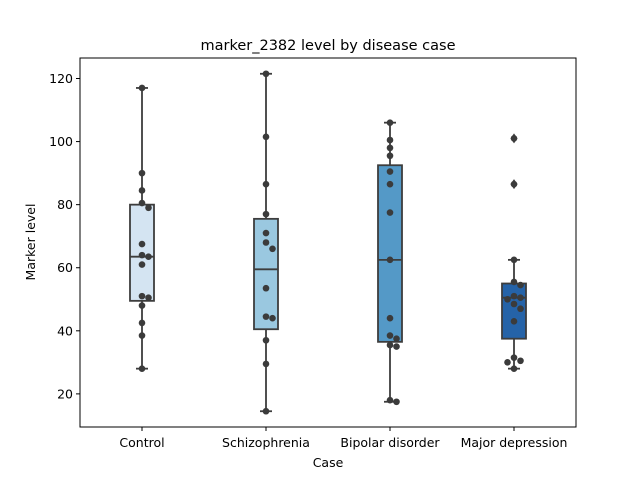  Describe the element at coordinates (65, 393) in the screenshot. I see `y-tick-label: 20` at that location.